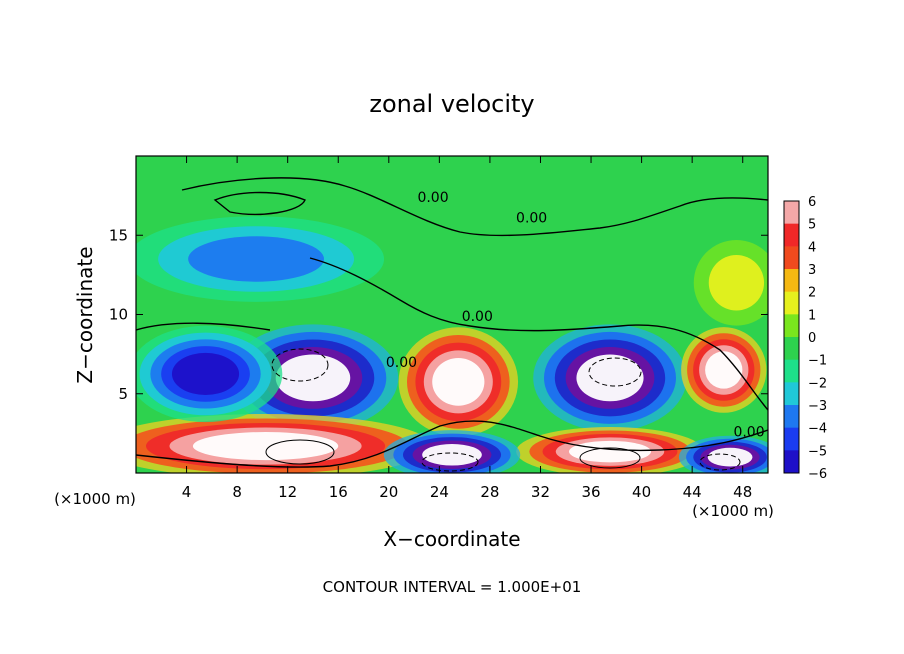  What do you see at coordinates (812, 293) in the screenshot?
I see `colorbar-tick-label: 2` at bounding box center [812, 293].